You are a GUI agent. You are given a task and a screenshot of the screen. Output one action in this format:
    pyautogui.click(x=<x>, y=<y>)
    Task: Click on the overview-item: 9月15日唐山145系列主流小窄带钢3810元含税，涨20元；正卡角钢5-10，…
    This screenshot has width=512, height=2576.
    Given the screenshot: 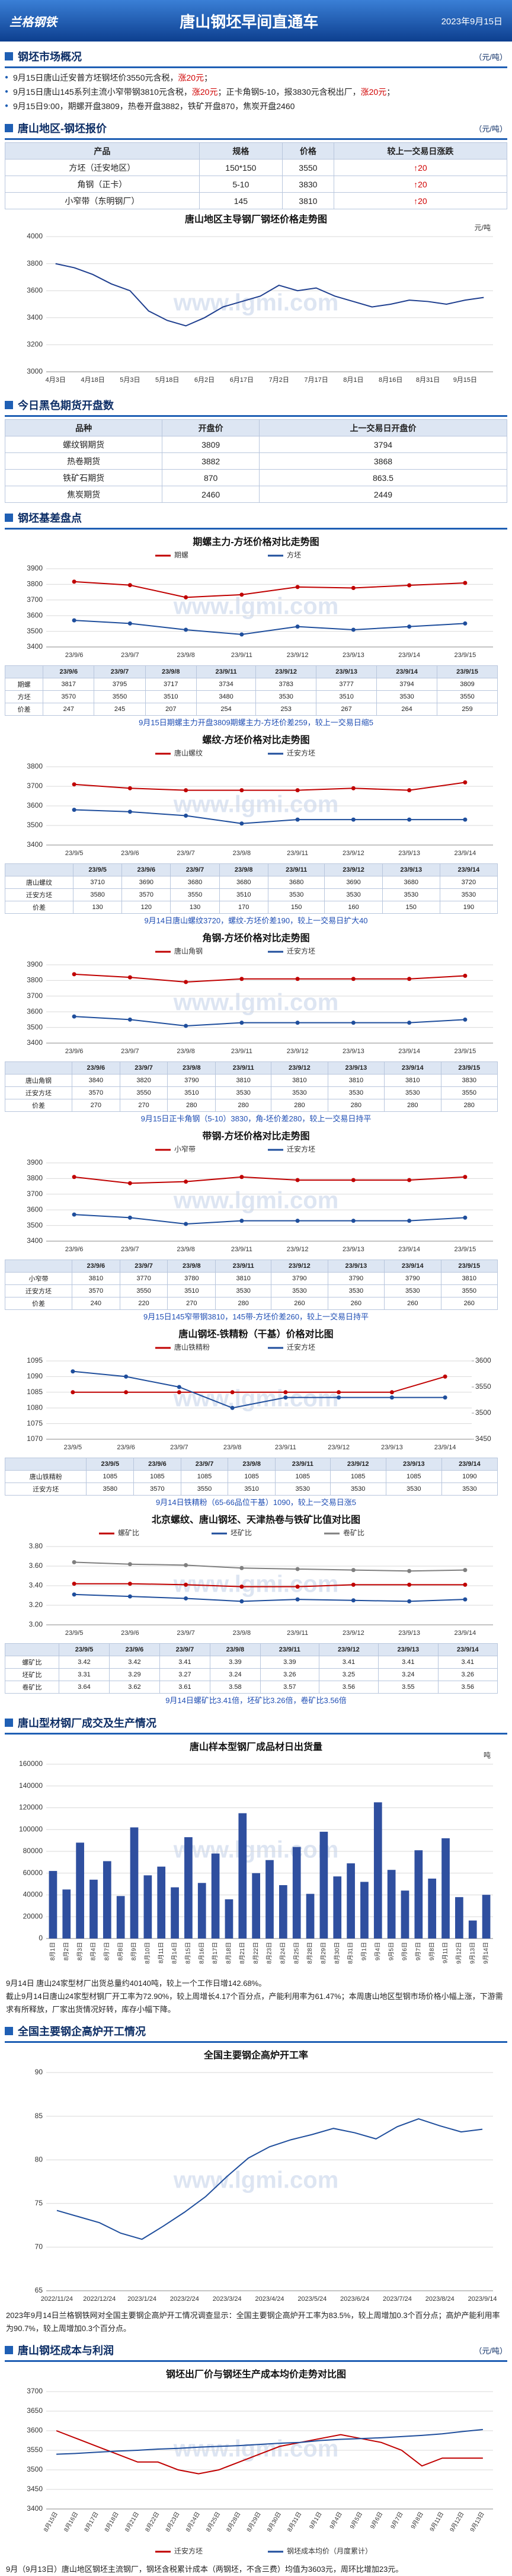 What is the action you would take?
    pyautogui.click(x=256, y=92)
    